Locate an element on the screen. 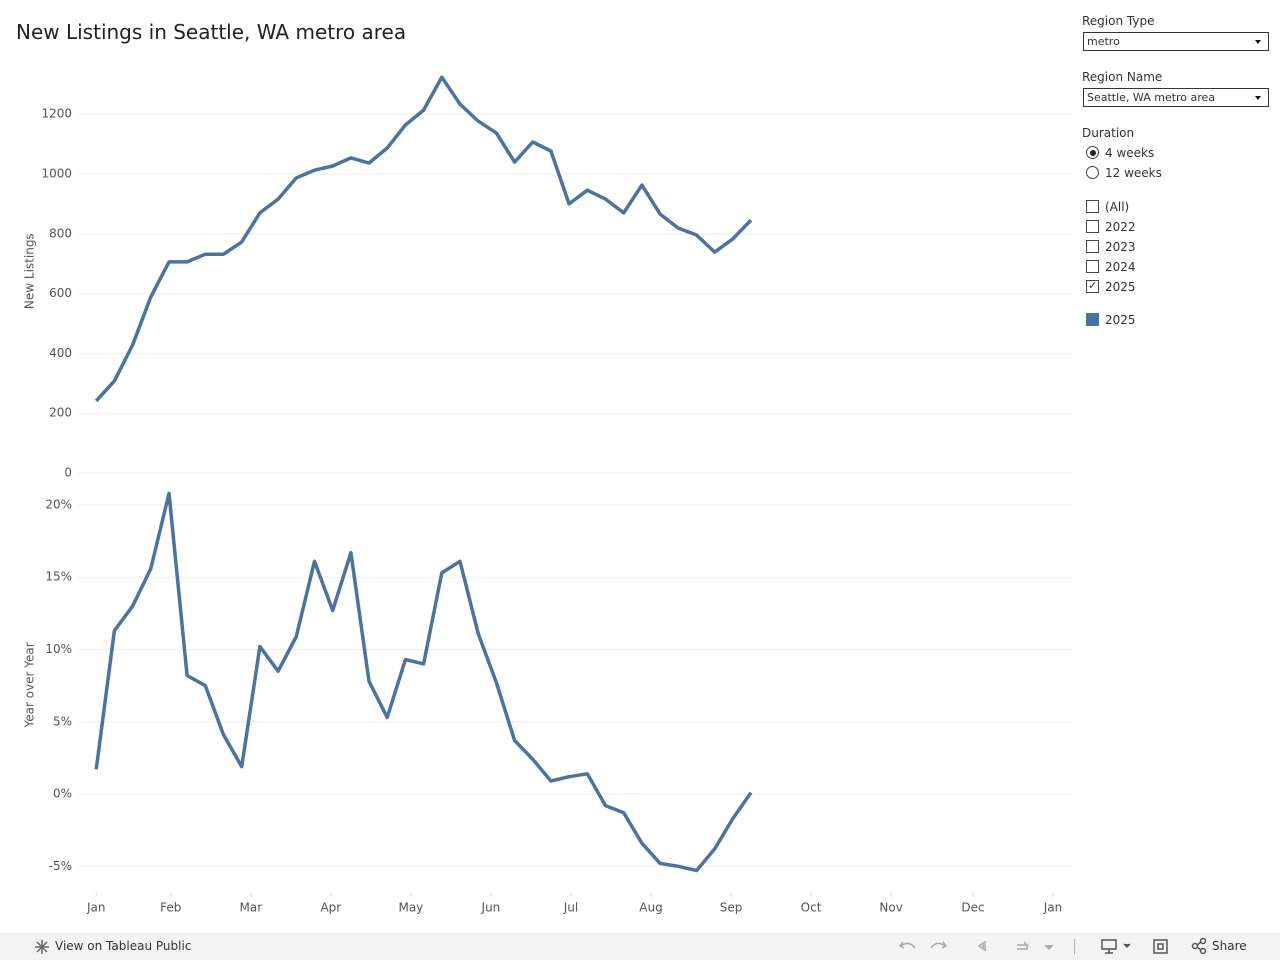 The image size is (1280, 960). y-tick-label: 15% is located at coordinates (58, 577).